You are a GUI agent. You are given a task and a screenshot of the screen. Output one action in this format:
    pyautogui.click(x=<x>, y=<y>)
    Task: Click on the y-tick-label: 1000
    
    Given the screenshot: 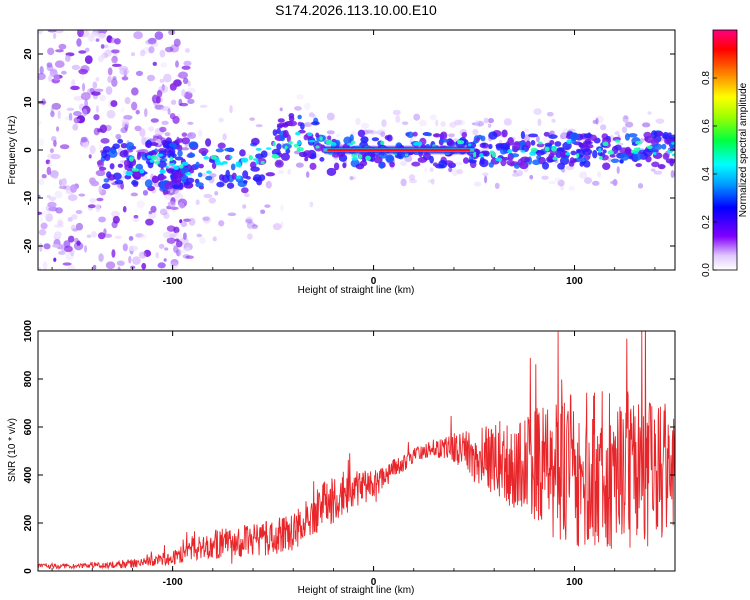 What is the action you would take?
    pyautogui.click(x=28, y=330)
    